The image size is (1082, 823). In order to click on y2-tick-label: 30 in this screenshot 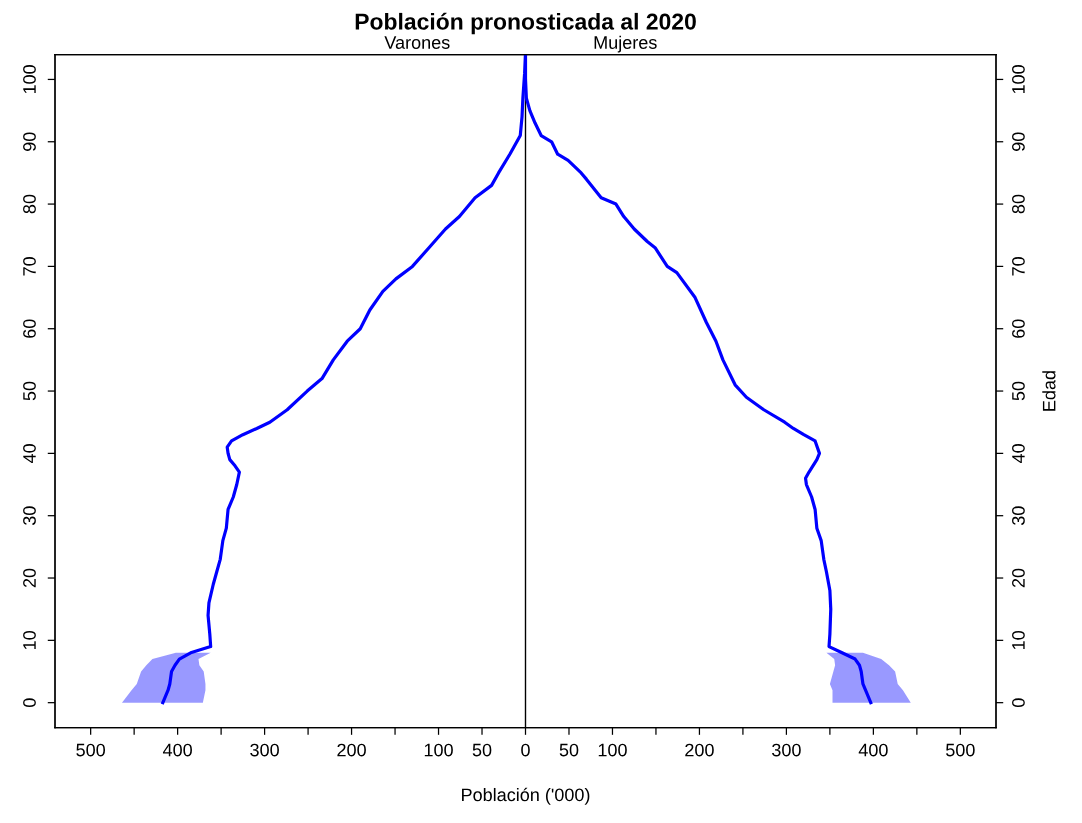, I will do `click(1018, 516)`.